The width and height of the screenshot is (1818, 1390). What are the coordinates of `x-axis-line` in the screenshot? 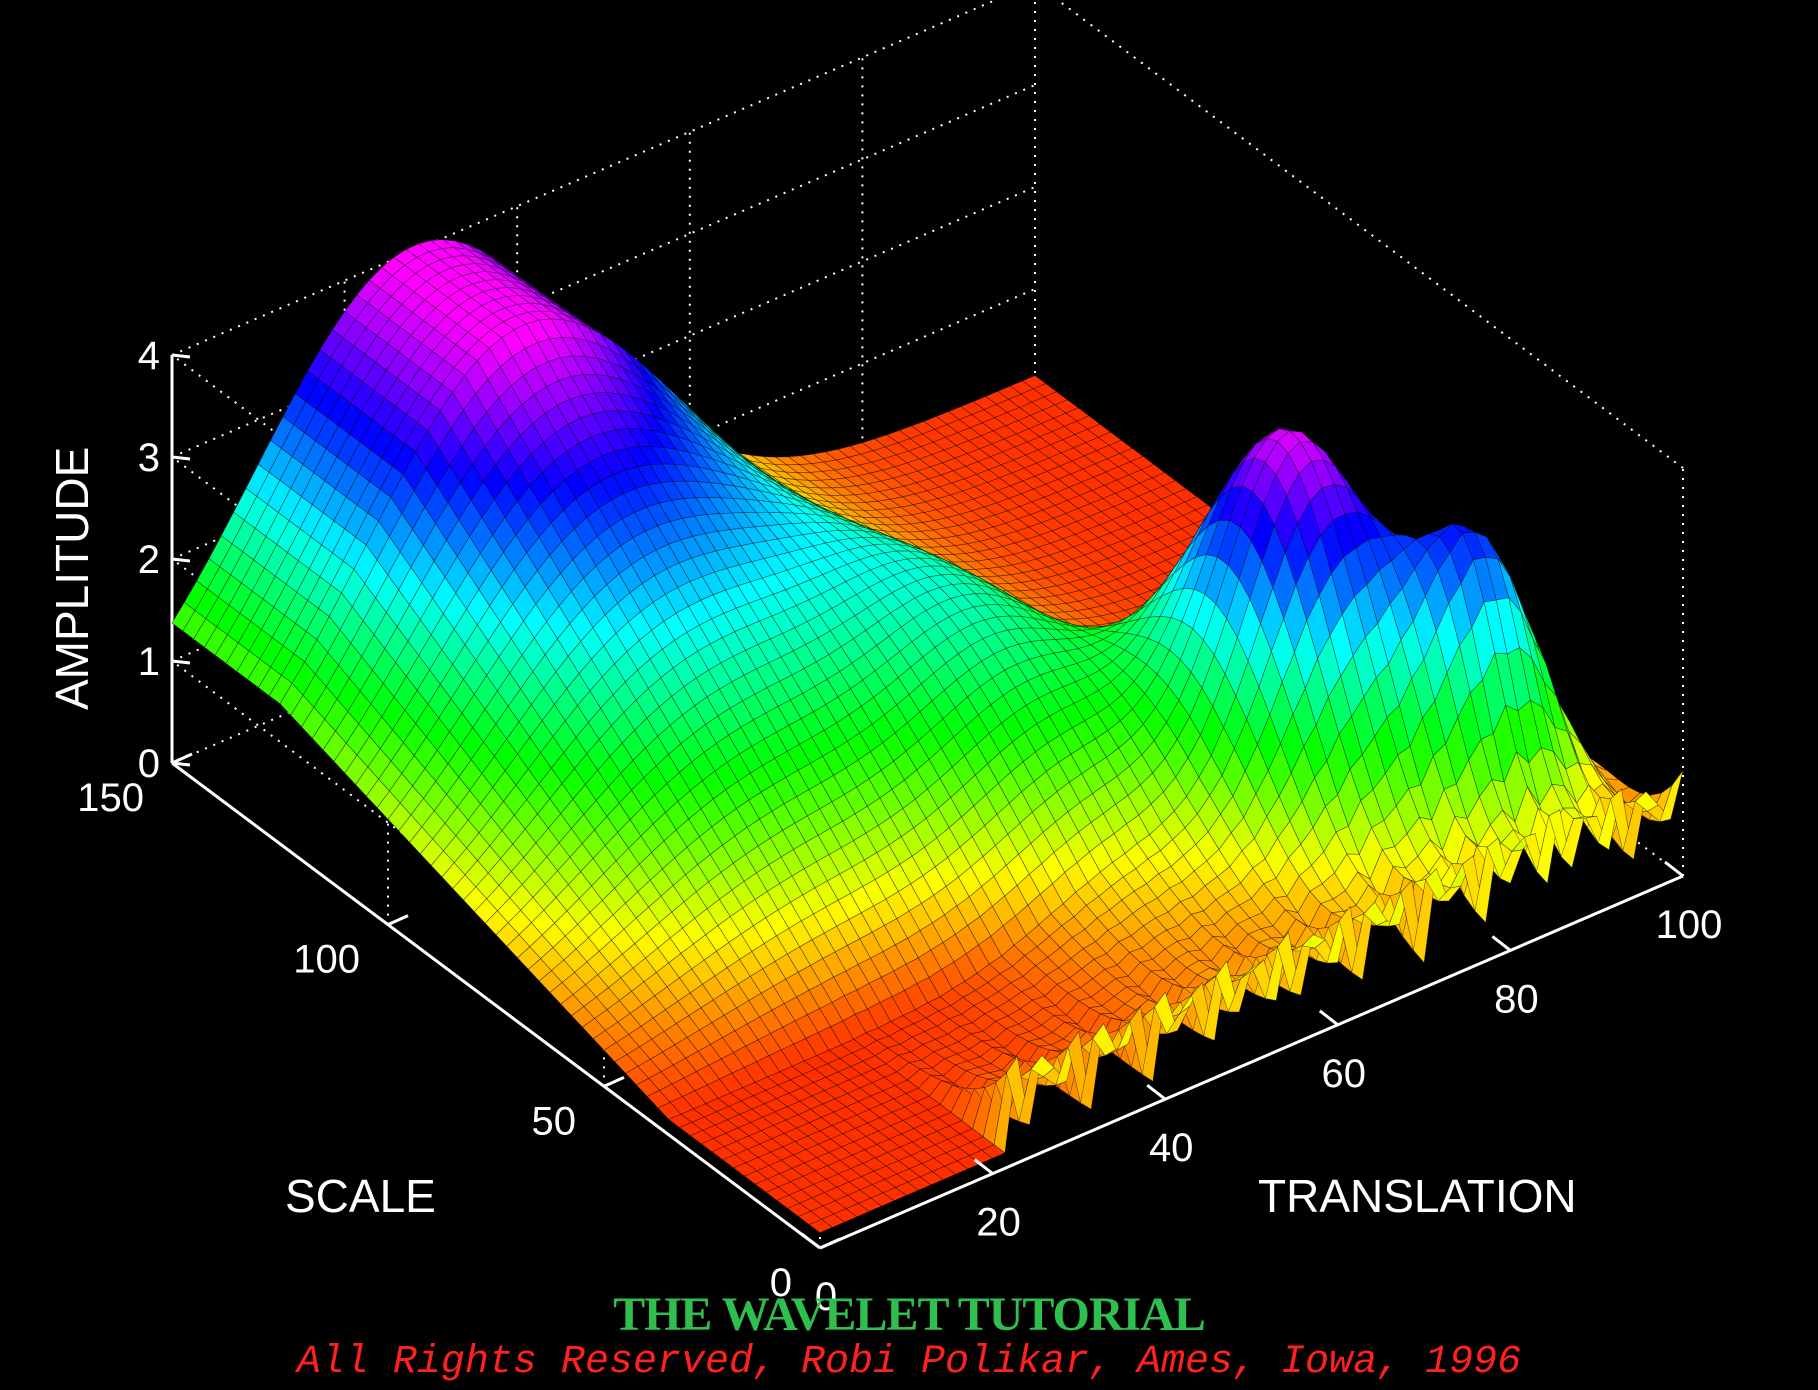 It's located at (1251, 1062).